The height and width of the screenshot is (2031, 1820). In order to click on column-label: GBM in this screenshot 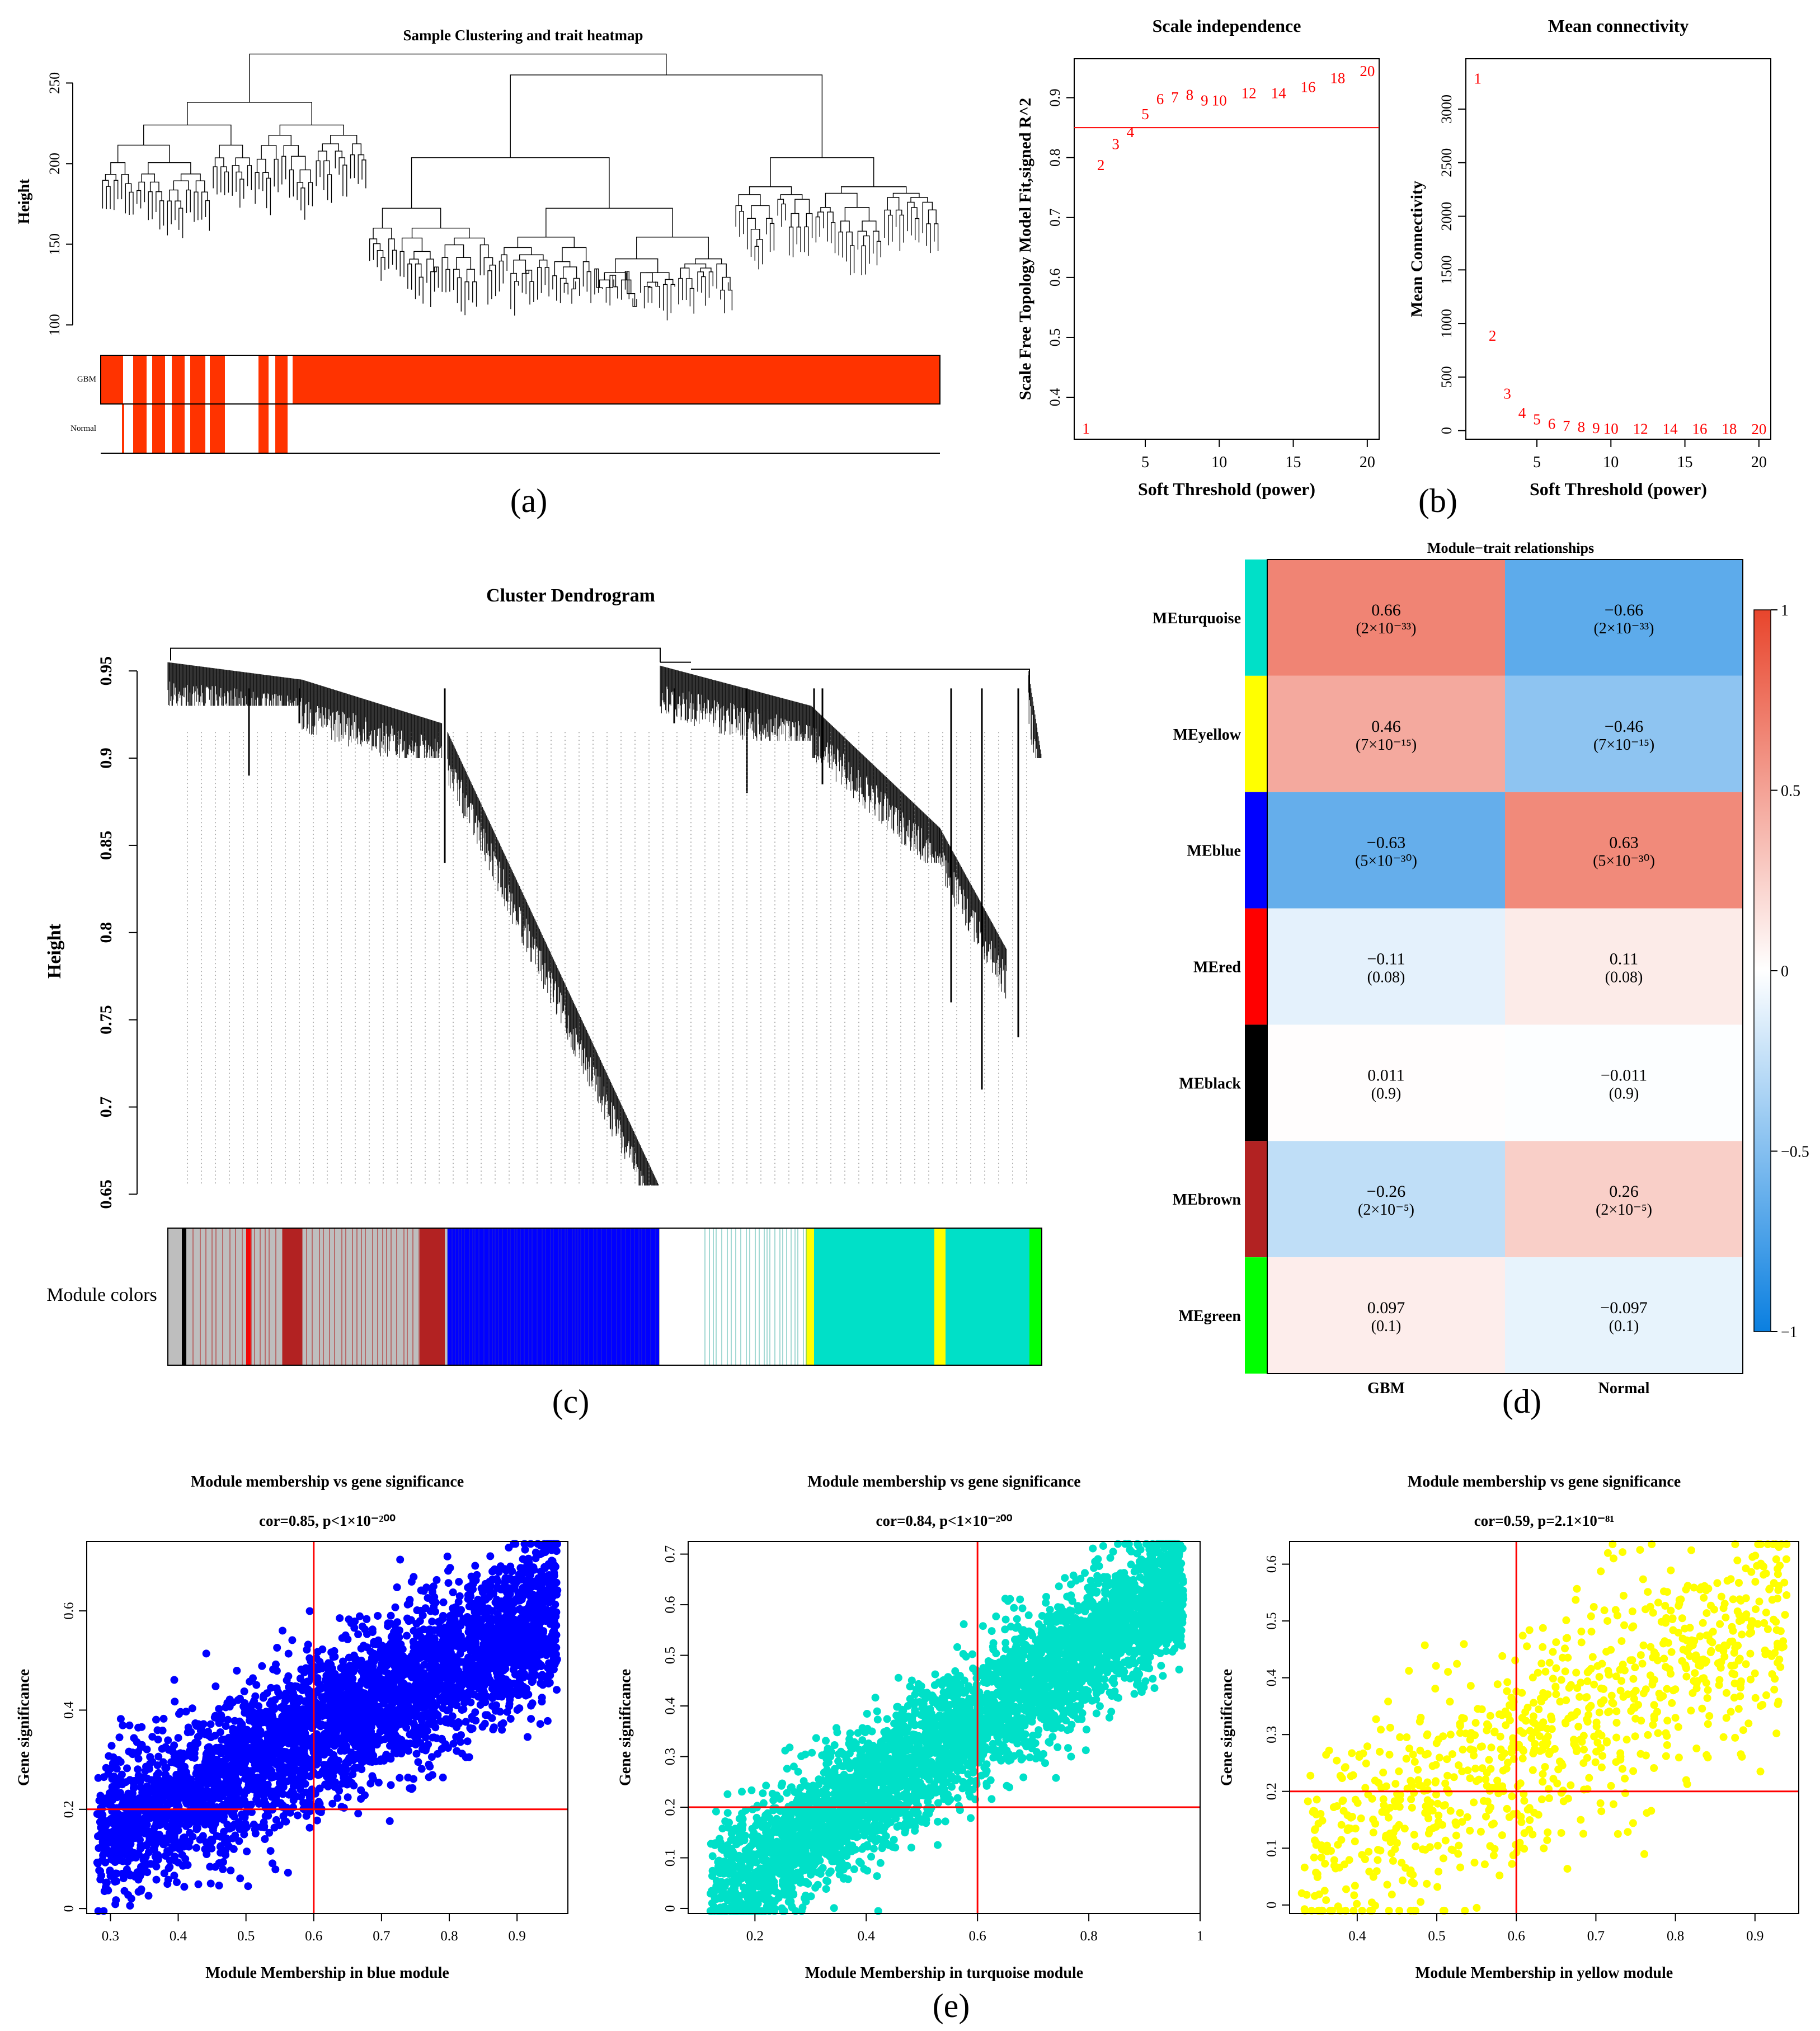, I will do `click(1386, 1388)`.